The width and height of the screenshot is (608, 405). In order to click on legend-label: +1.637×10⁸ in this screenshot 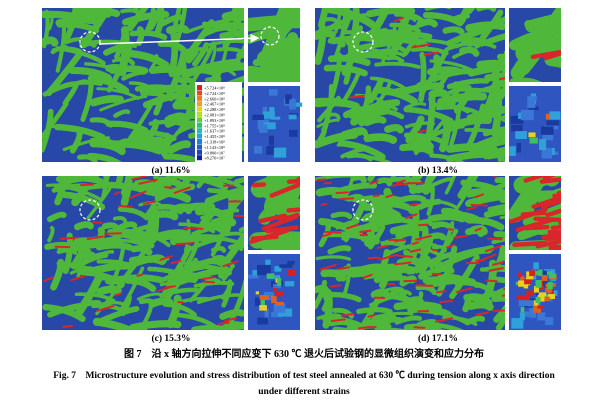, I will do `click(214, 131)`.